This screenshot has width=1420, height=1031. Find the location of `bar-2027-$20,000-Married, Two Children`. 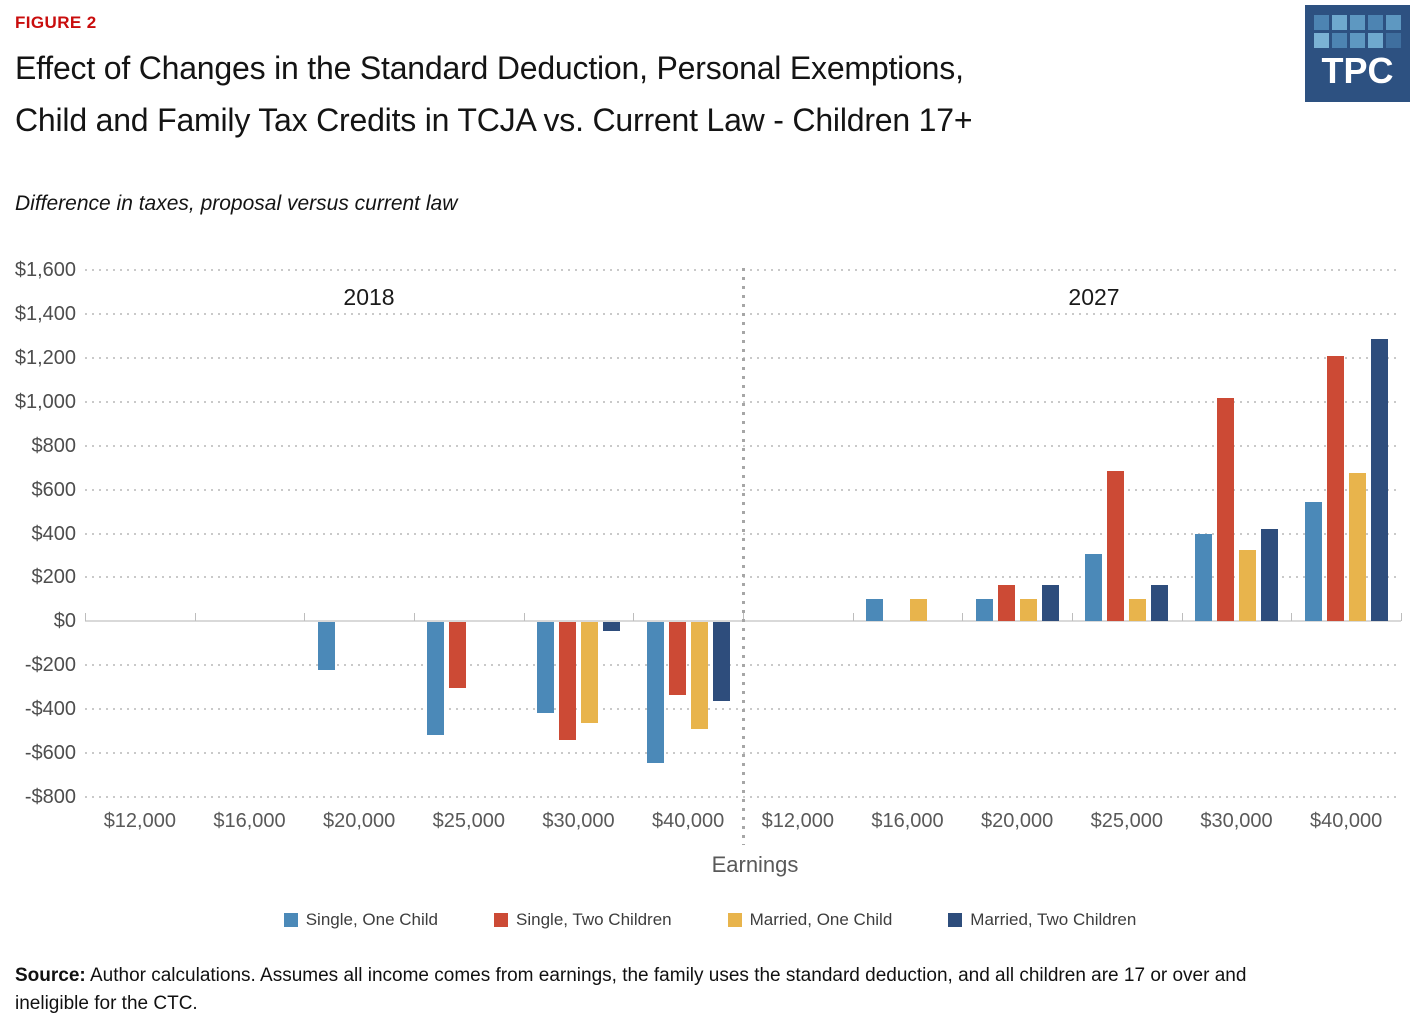

bar-2027-$20,000-Married, Two Children is located at coordinates (1050, 603).